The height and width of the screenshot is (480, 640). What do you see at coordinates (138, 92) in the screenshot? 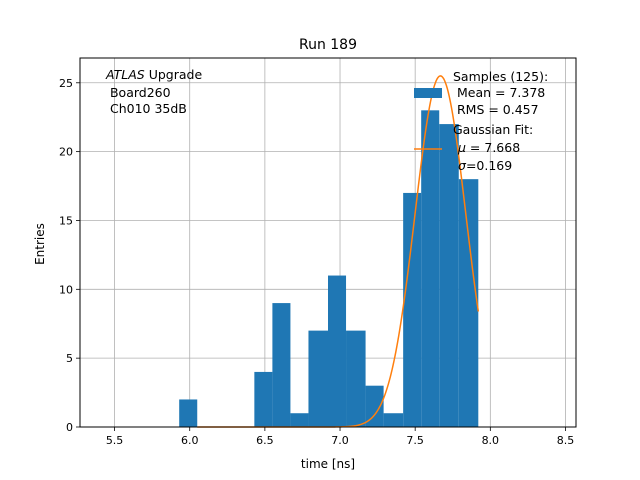
I see `annotation-line-2: Board260` at bounding box center [138, 92].